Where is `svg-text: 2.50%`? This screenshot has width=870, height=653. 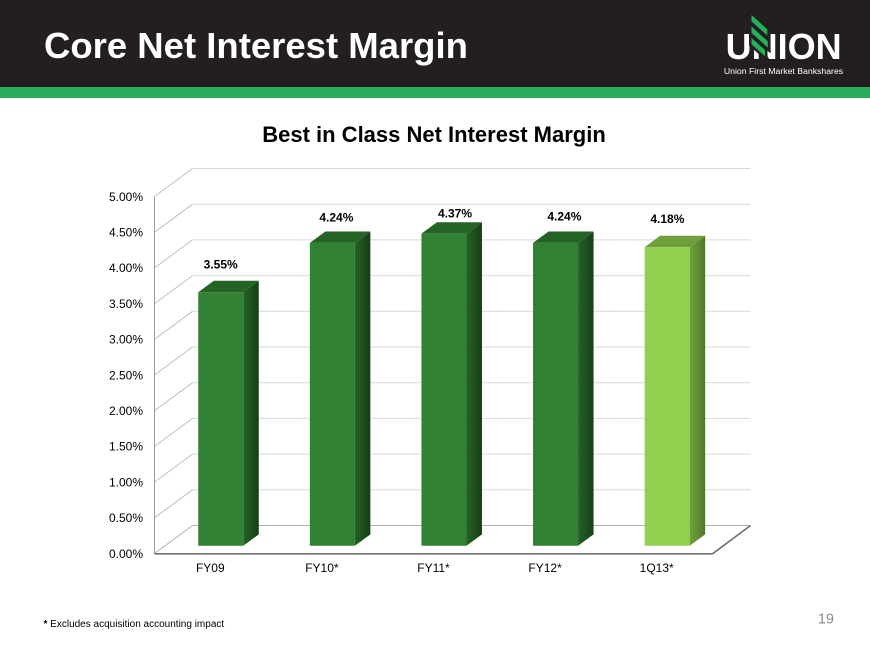
svg-text: 2.50% is located at coordinates (126, 375).